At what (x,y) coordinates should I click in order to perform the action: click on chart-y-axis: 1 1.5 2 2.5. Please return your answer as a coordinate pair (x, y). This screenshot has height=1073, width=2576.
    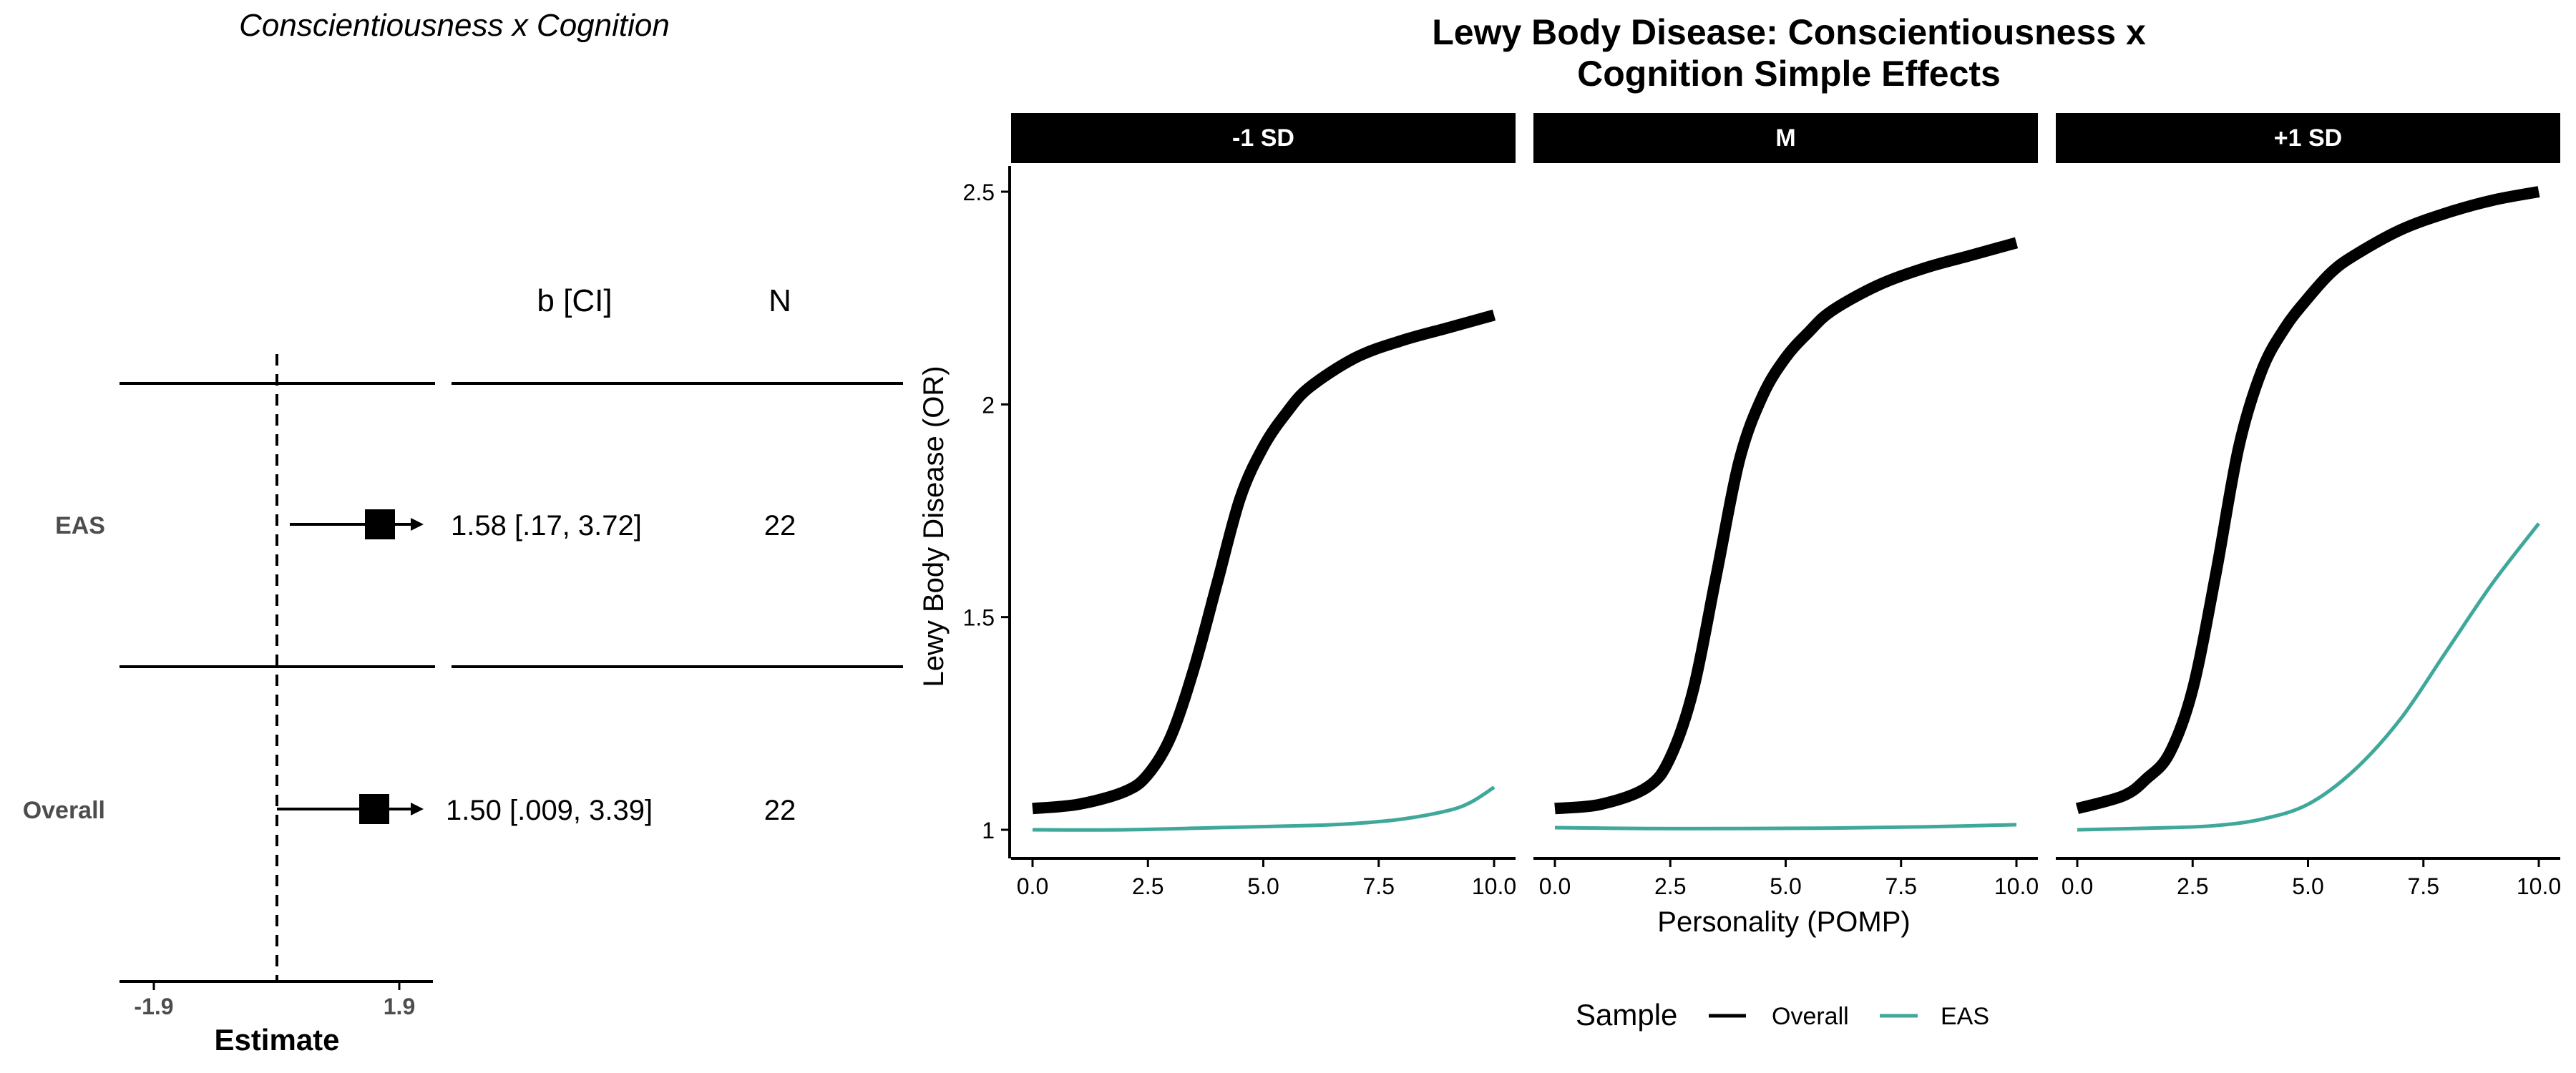
    Looking at the image, I should click on (987, 512).